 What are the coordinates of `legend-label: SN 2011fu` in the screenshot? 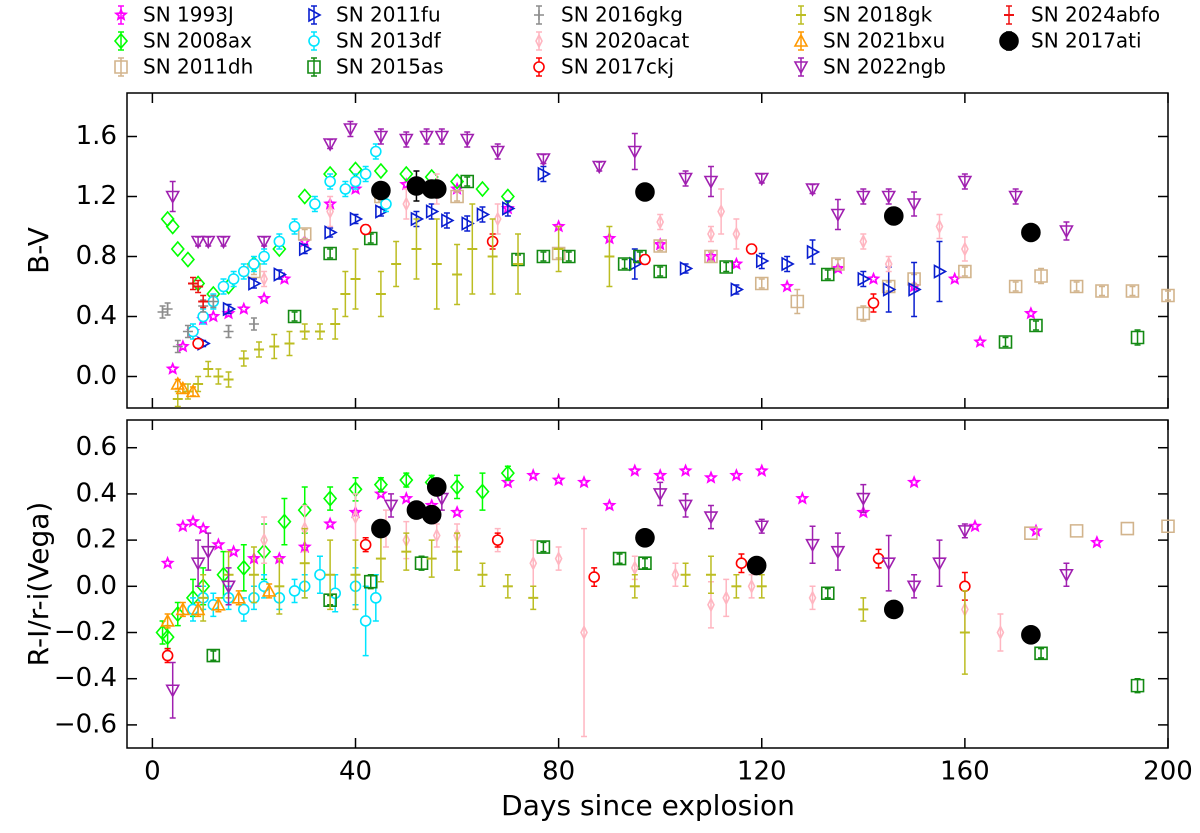 It's located at (388, 15).